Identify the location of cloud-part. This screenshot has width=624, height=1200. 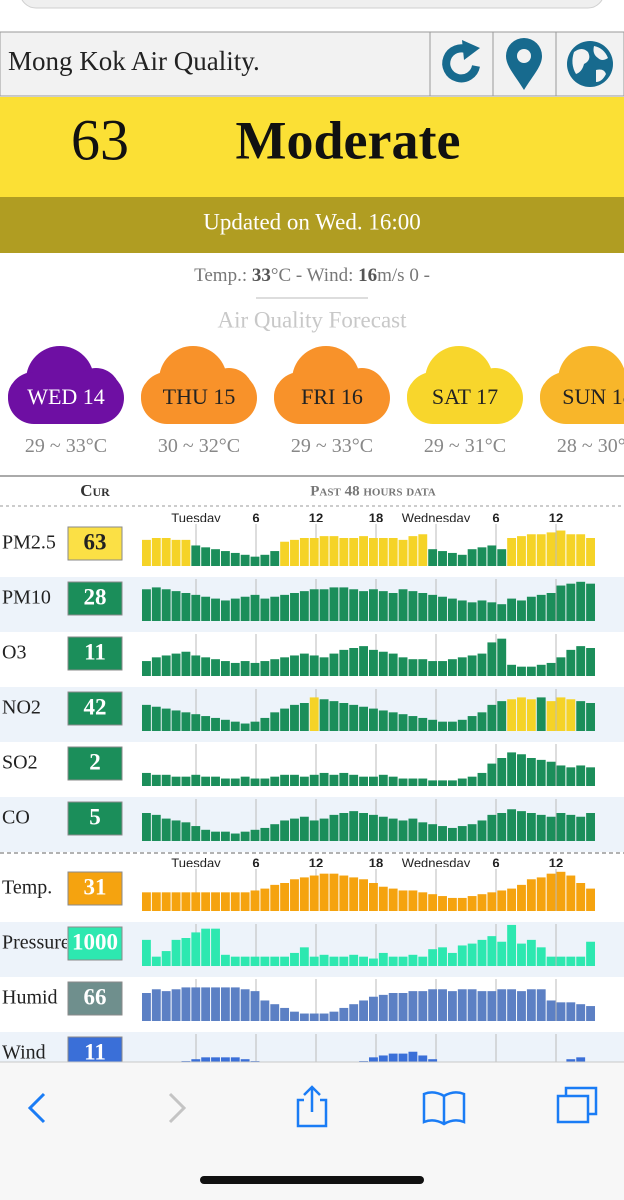
(199, 398).